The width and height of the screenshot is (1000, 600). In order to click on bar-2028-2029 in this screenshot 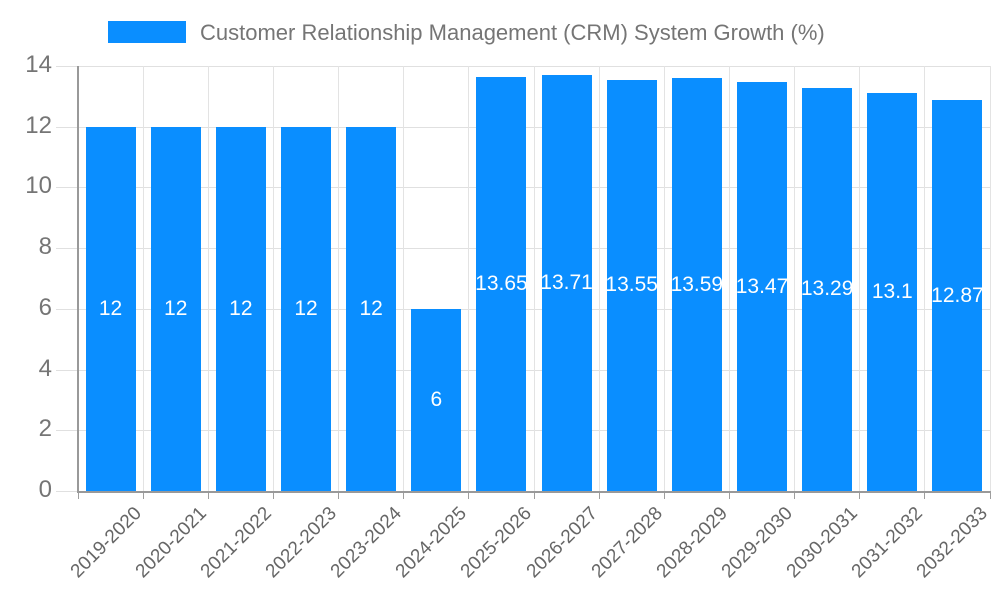, I will do `click(696, 284)`.